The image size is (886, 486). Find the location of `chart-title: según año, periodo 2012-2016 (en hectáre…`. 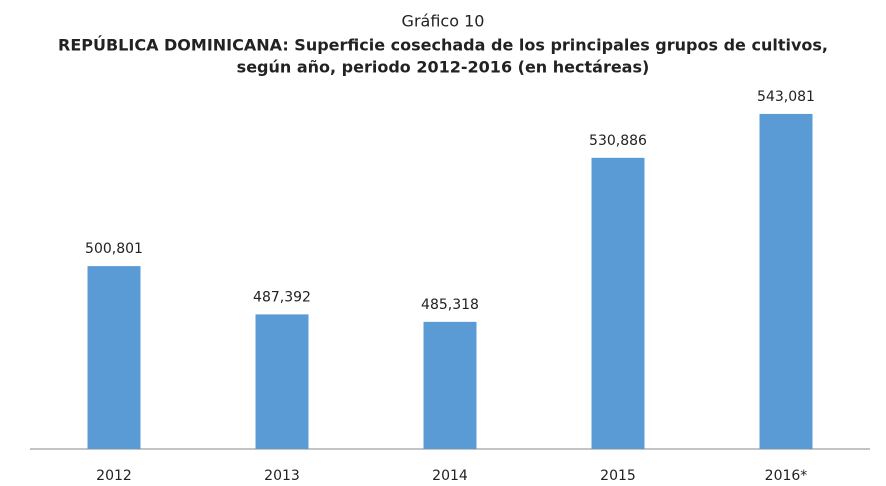

chart-title: según año, periodo 2012-2016 (en hectáre… is located at coordinates (443, 67).